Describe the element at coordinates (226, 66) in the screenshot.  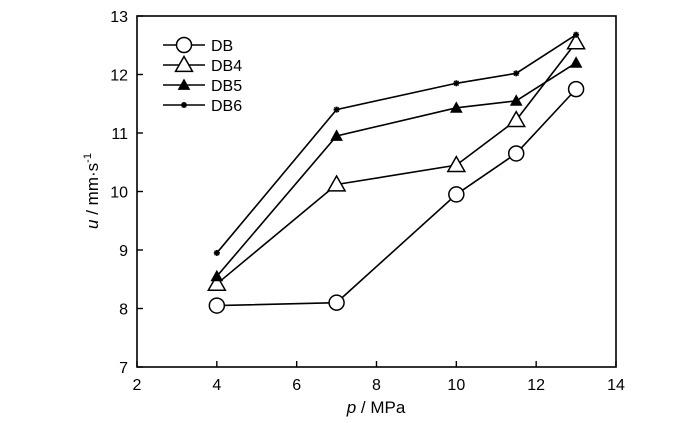
I see `legend-label: DB4` at that location.